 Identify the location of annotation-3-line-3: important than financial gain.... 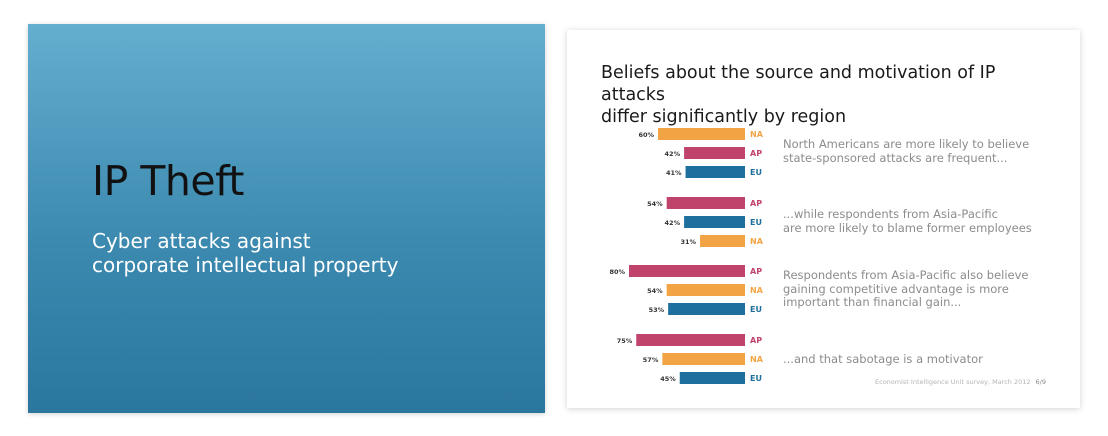
(872, 302).